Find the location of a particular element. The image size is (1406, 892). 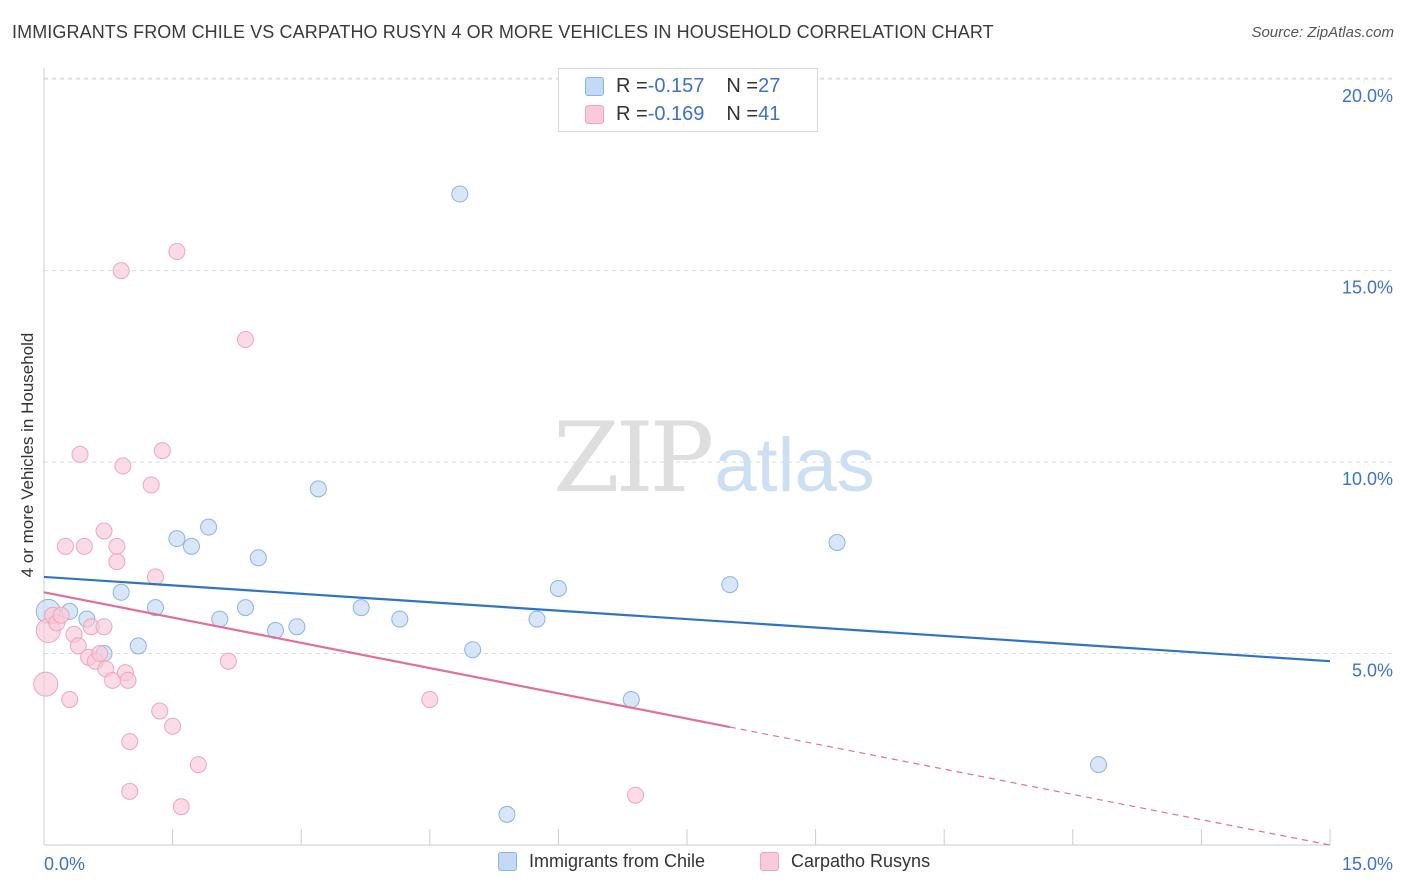

chile-trend-line is located at coordinates (687, 619).